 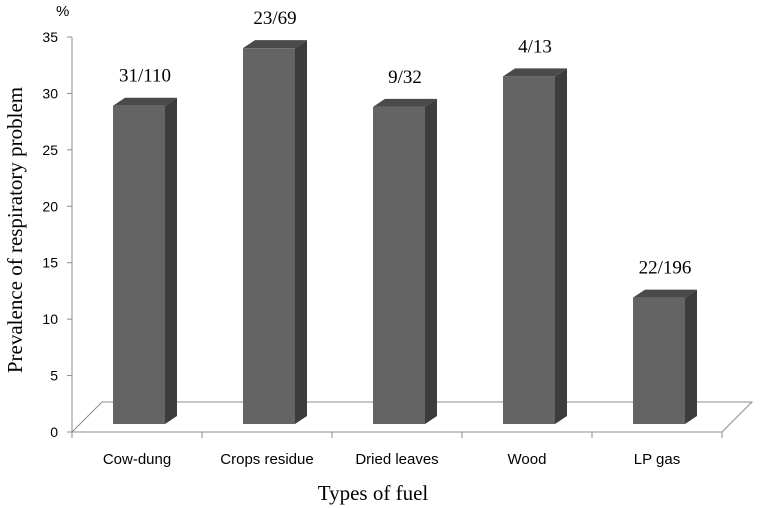 I want to click on y-tick-label: 30, so click(x=50, y=93).